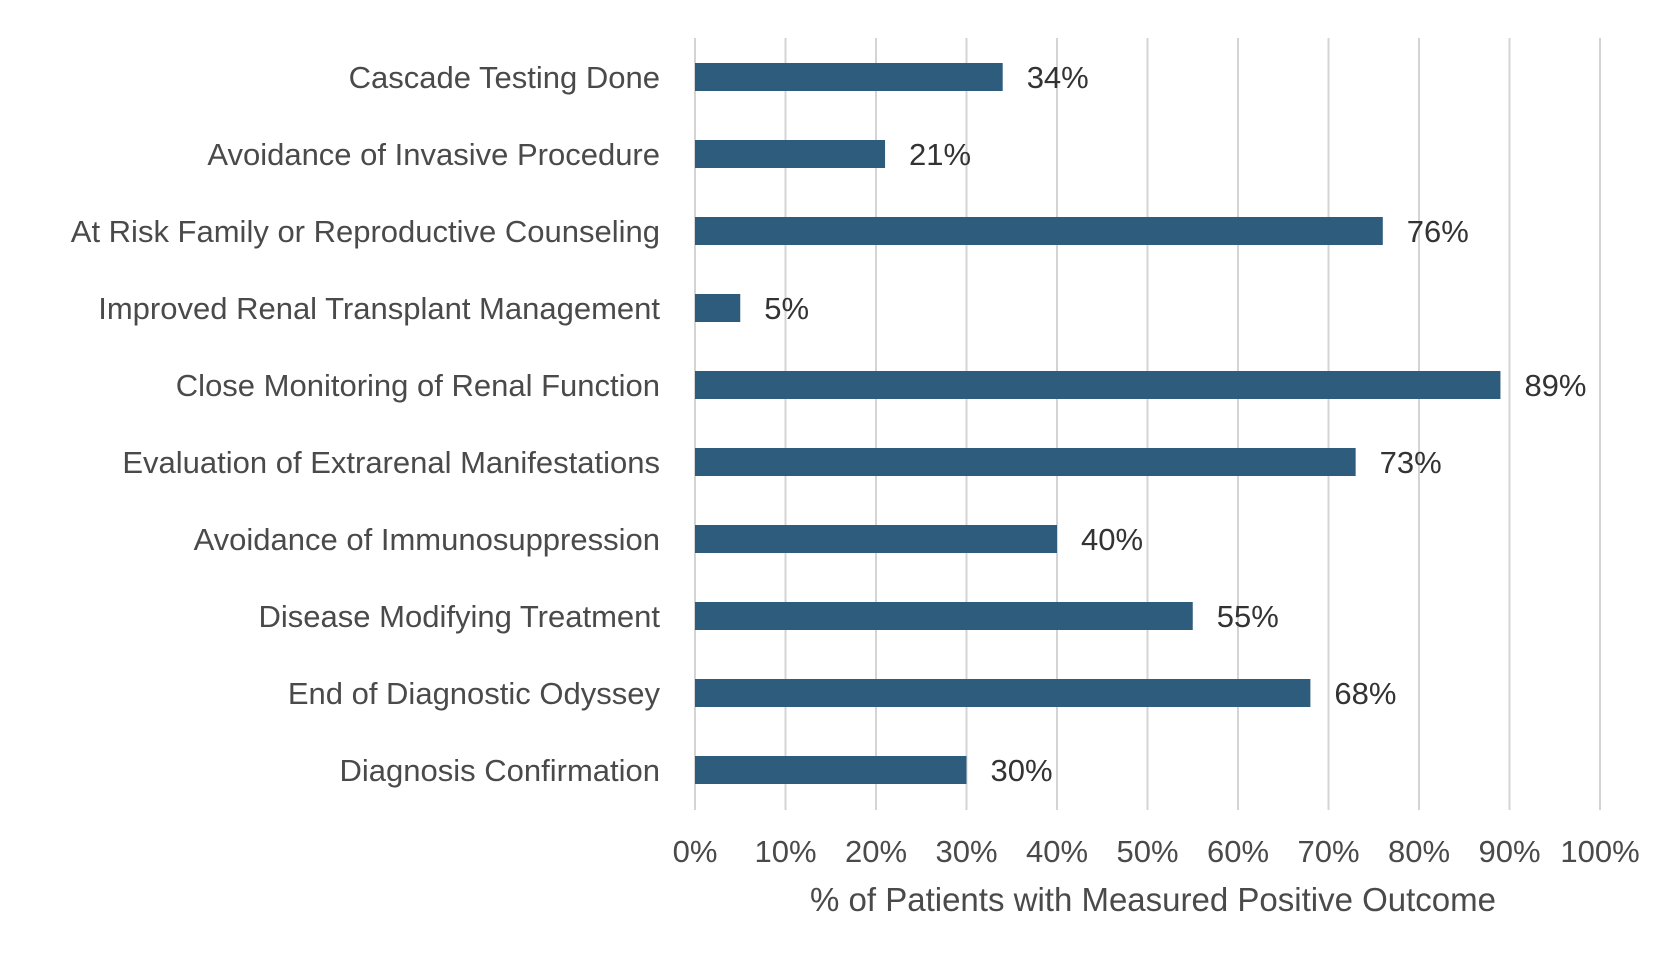  Describe the element at coordinates (1238, 851) in the screenshot. I see `x-tick-label-60: 60%` at that location.